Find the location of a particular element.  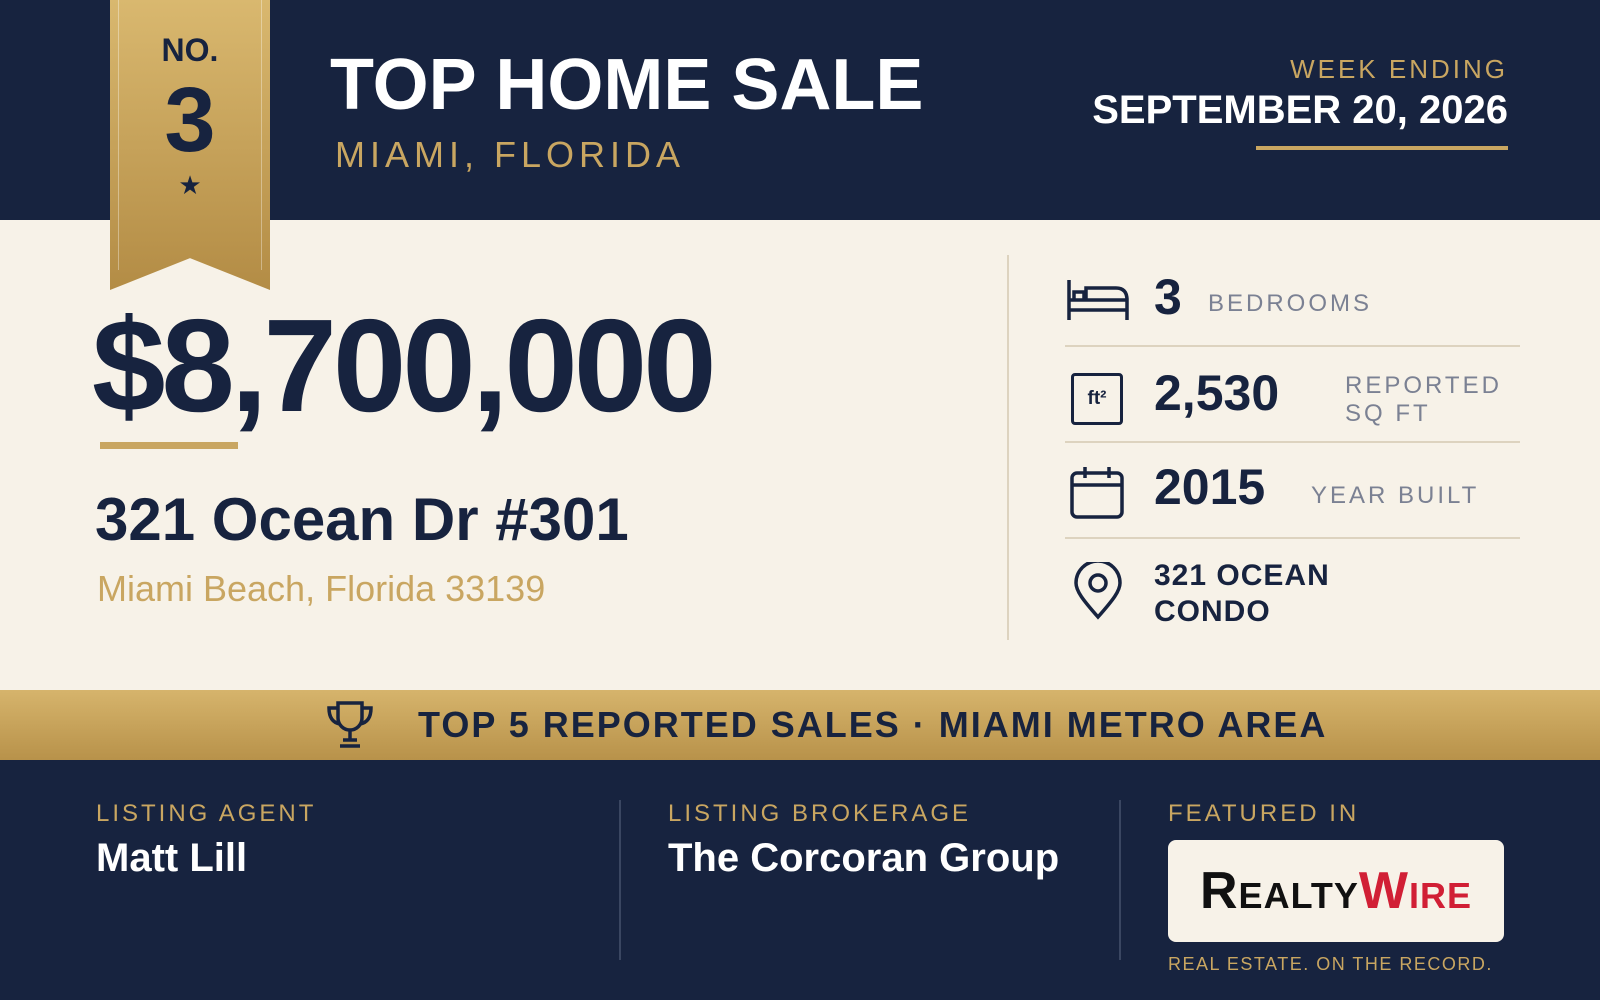

ribbon-border is located at coordinates (190, 135).